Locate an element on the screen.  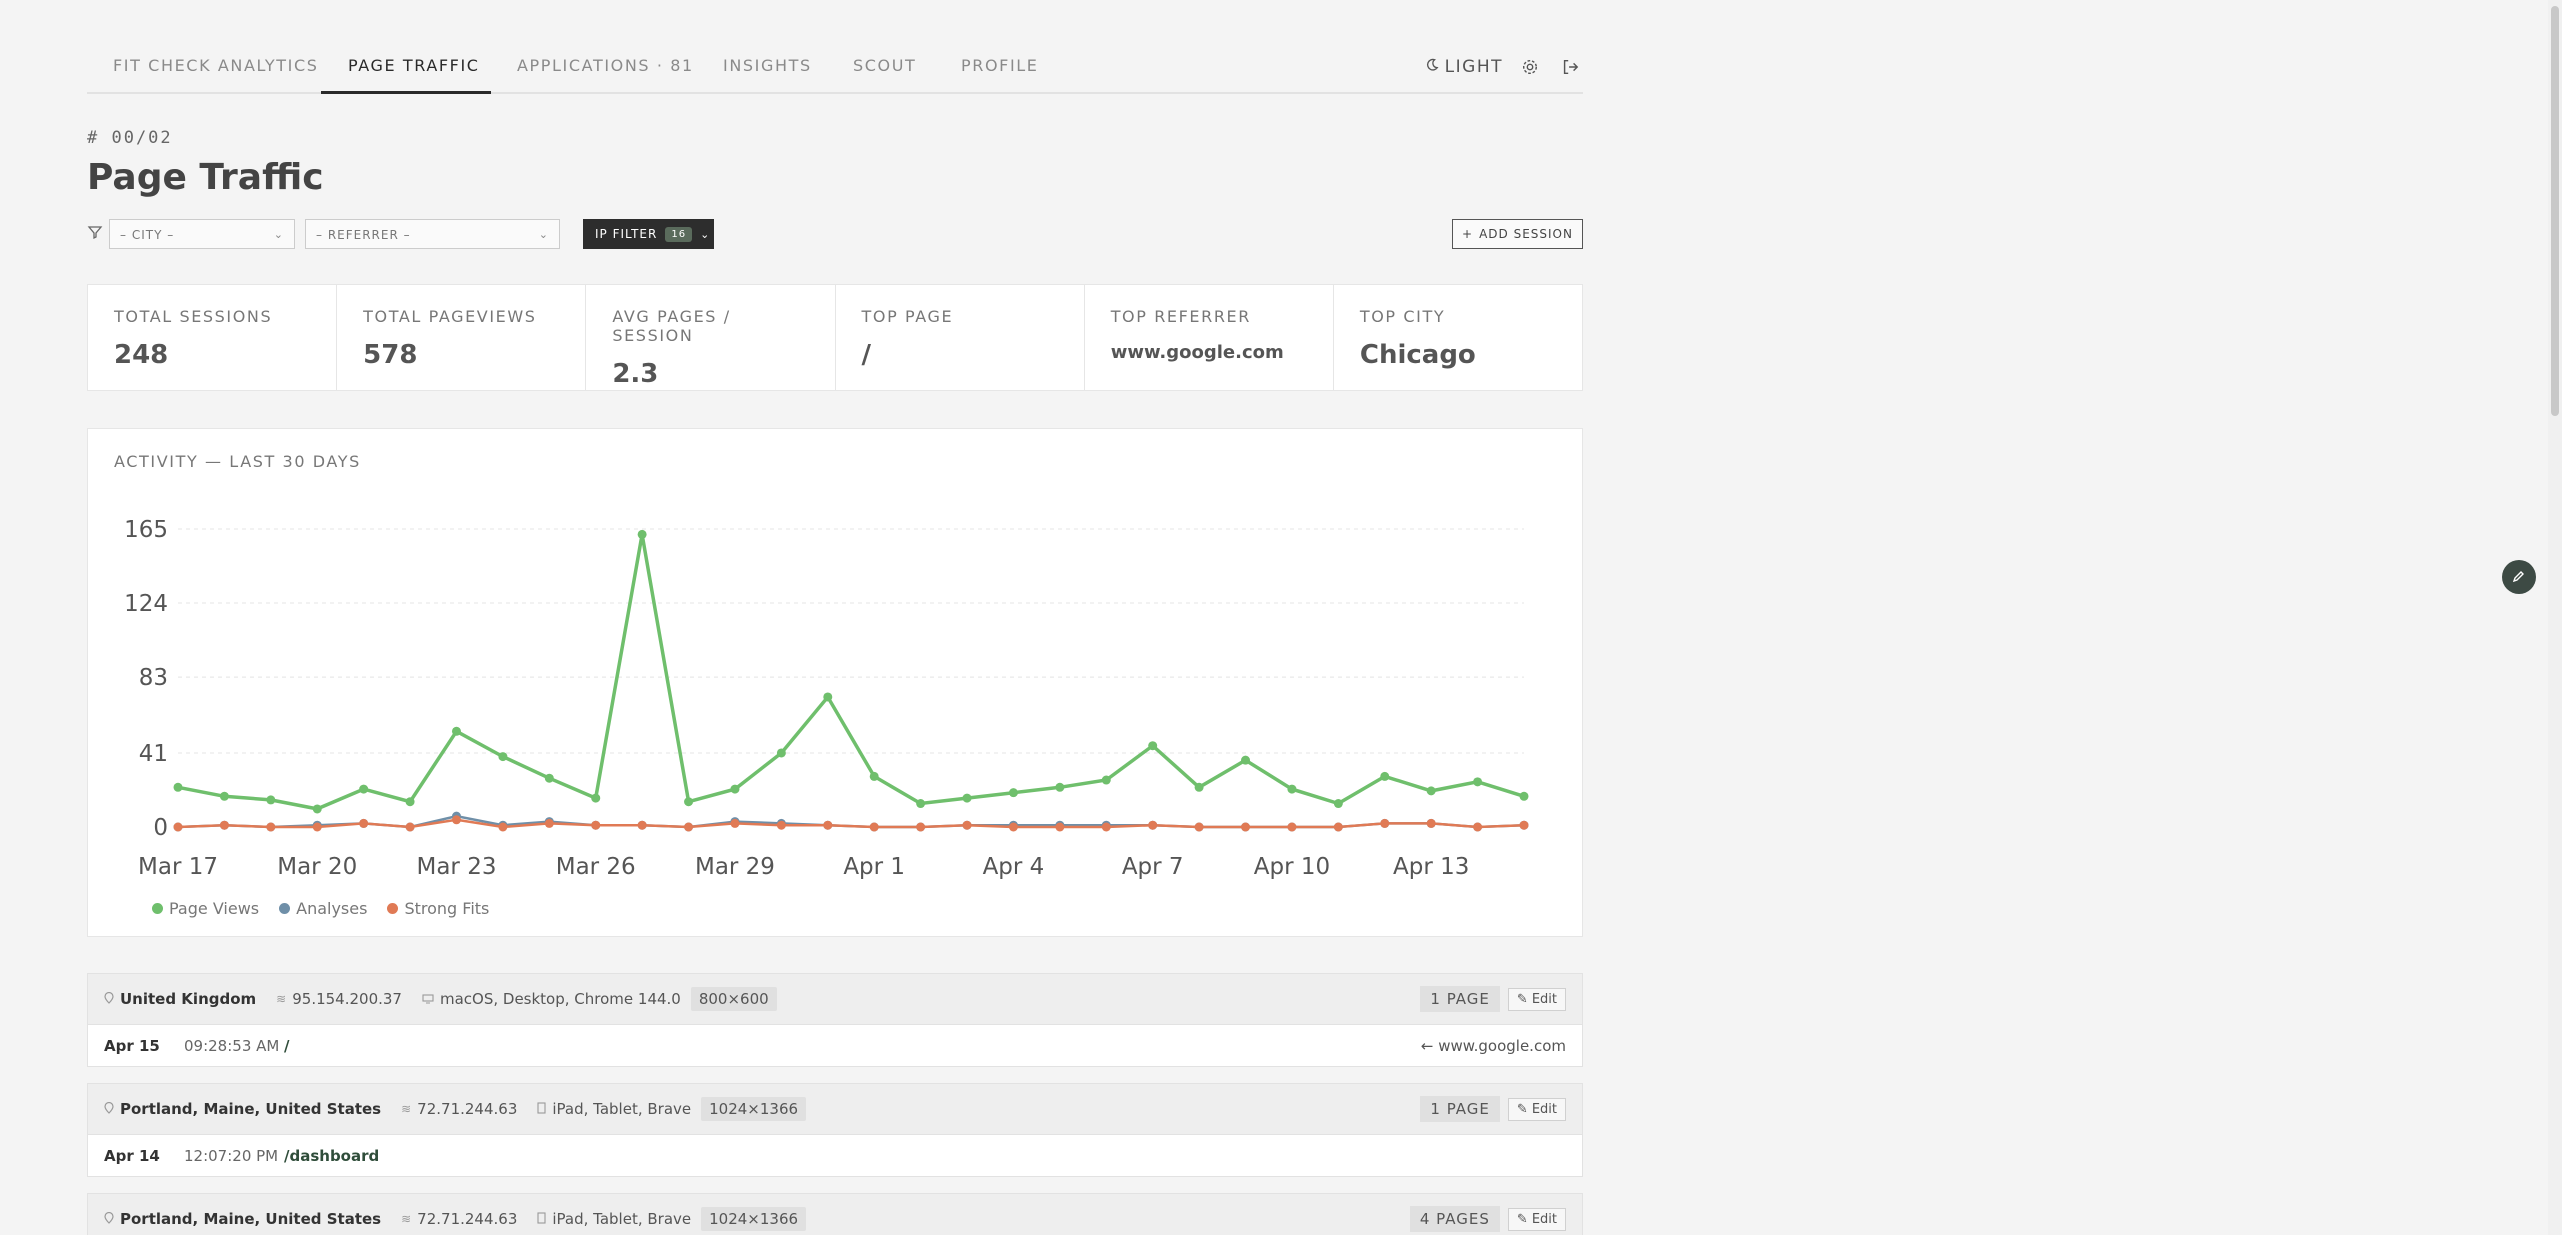
scrollbar-thumb is located at coordinates (2555, 211).